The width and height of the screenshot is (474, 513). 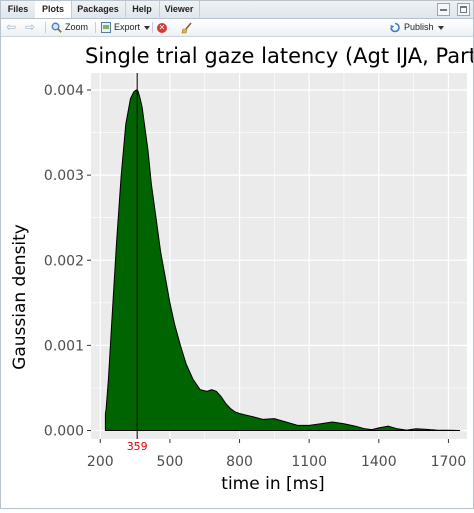 I want to click on pane-tab-strip: Files Plots Packages Help Viewer, so click(x=237, y=10).